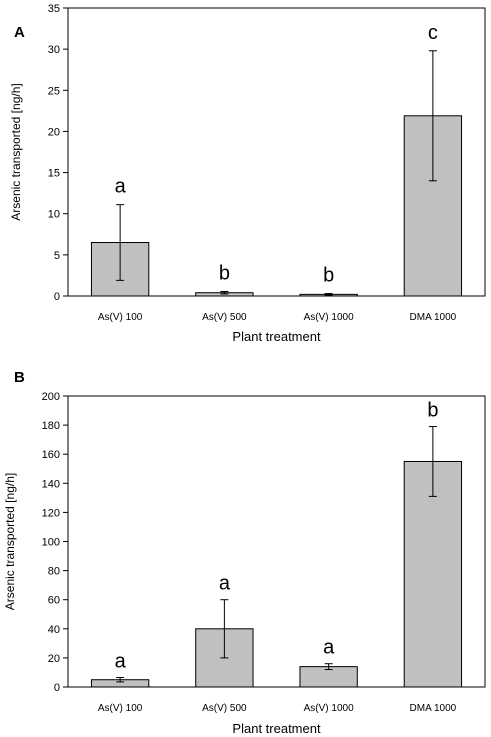  Describe the element at coordinates (51, 397) in the screenshot. I see `y-tick-label: 200` at that location.